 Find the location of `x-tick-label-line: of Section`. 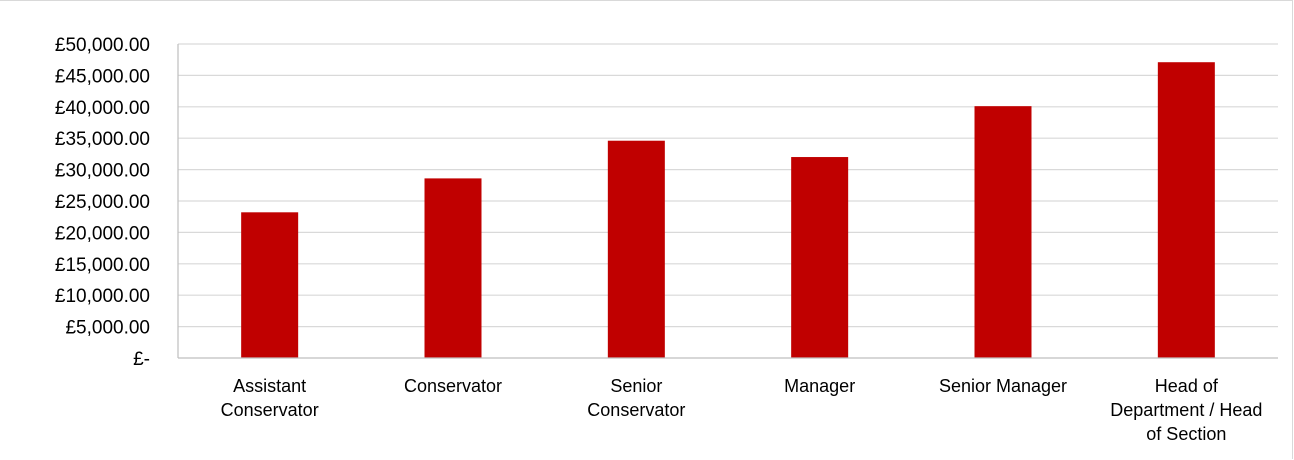

x-tick-label-line: of Section is located at coordinates (1186, 434).